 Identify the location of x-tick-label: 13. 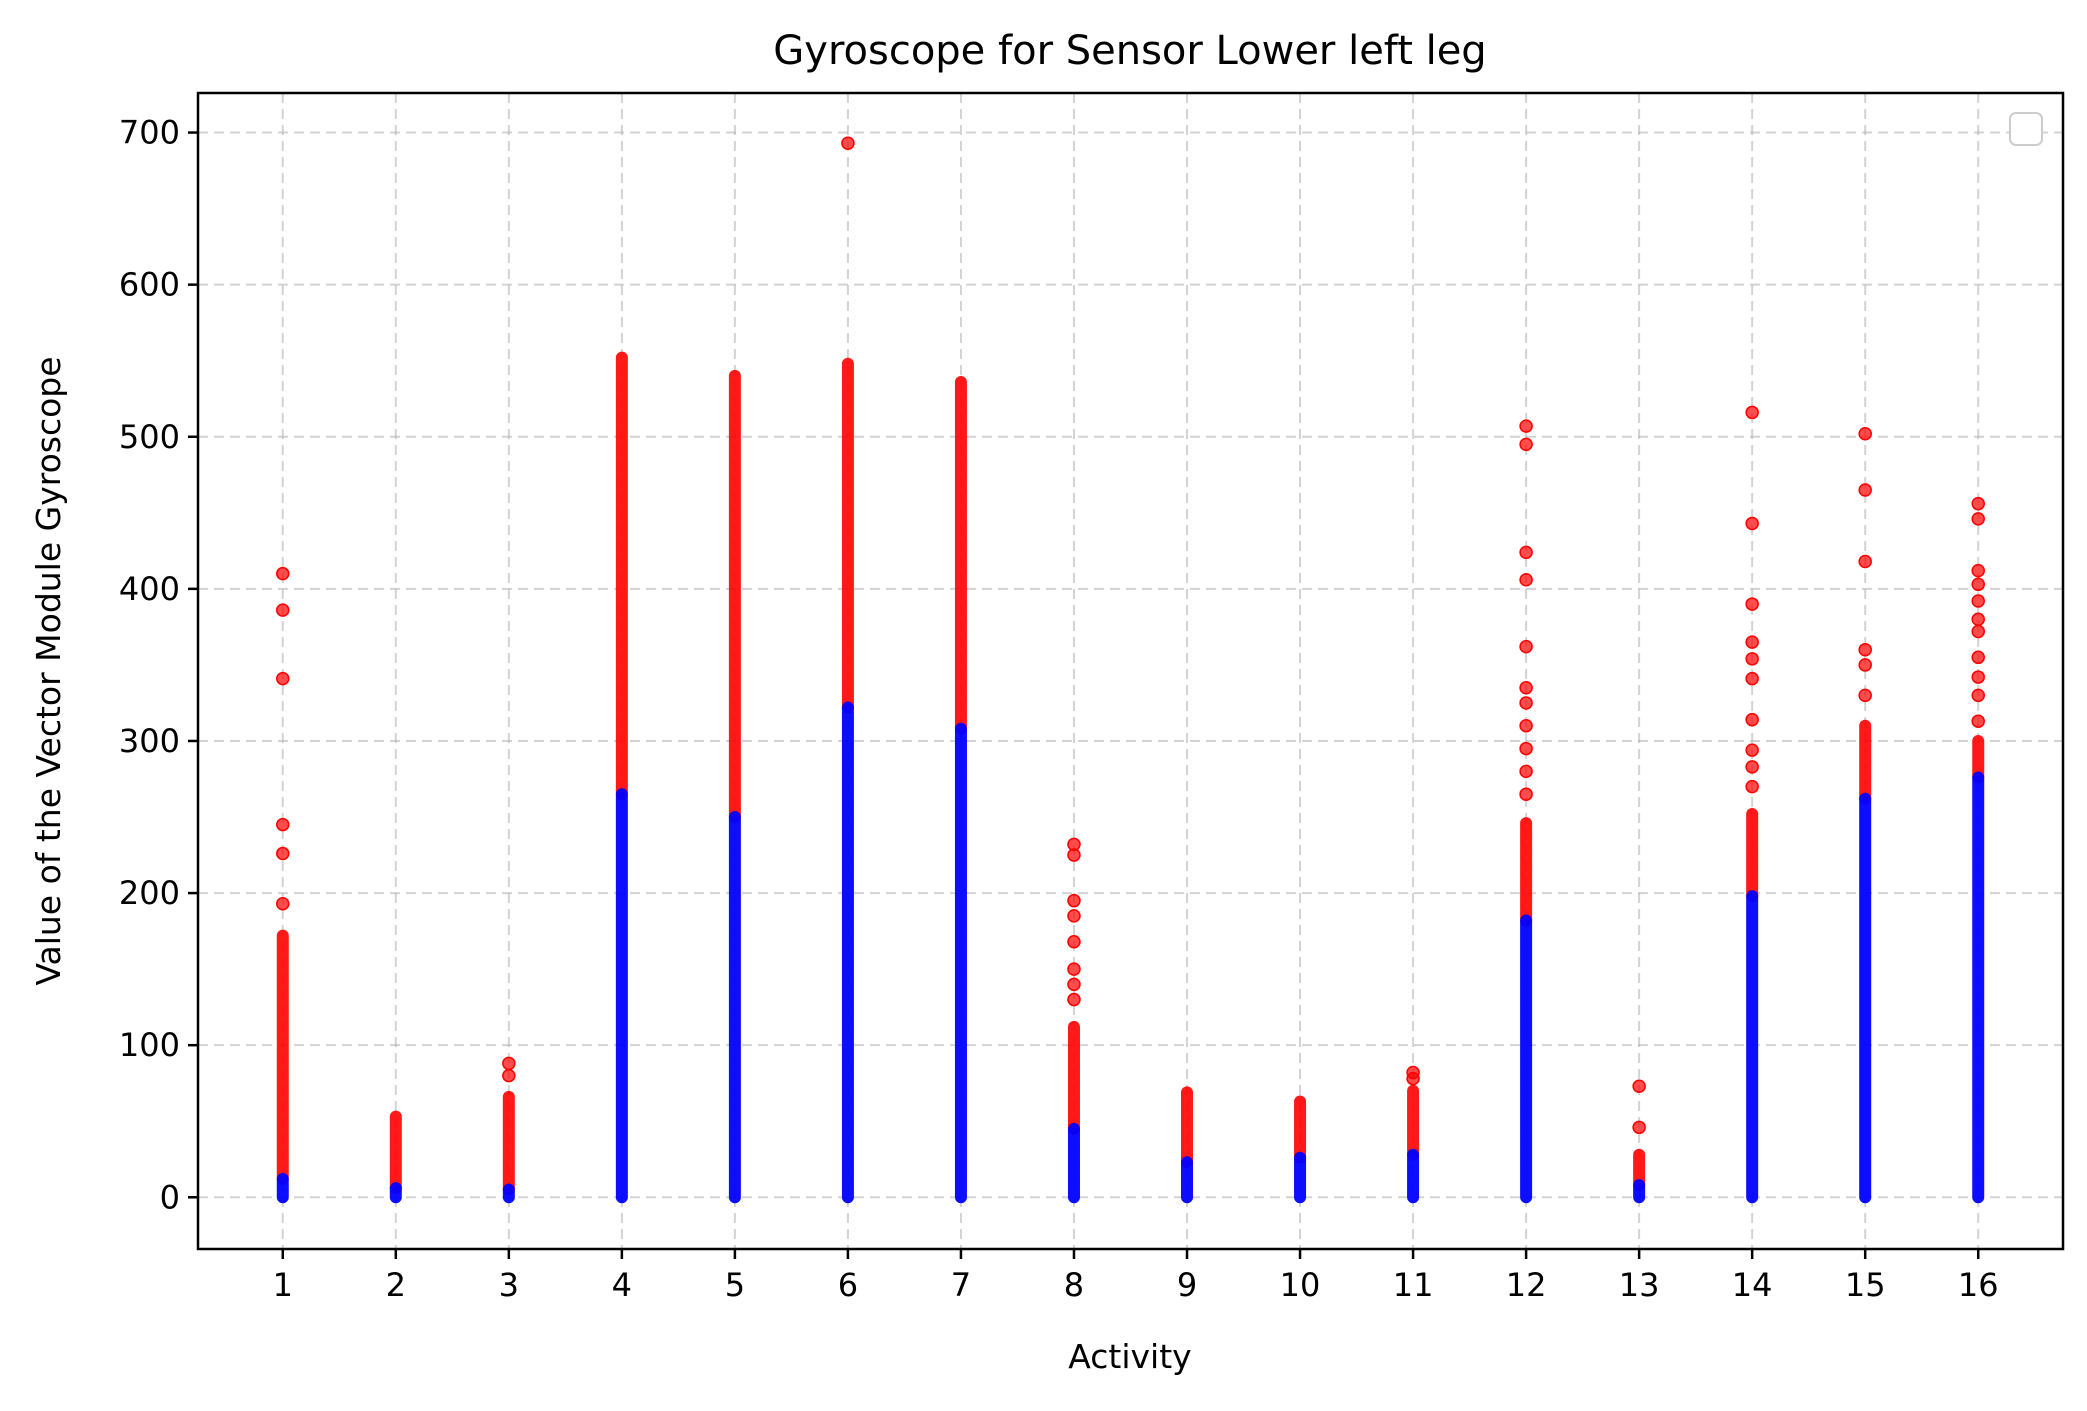
(1639, 1285).